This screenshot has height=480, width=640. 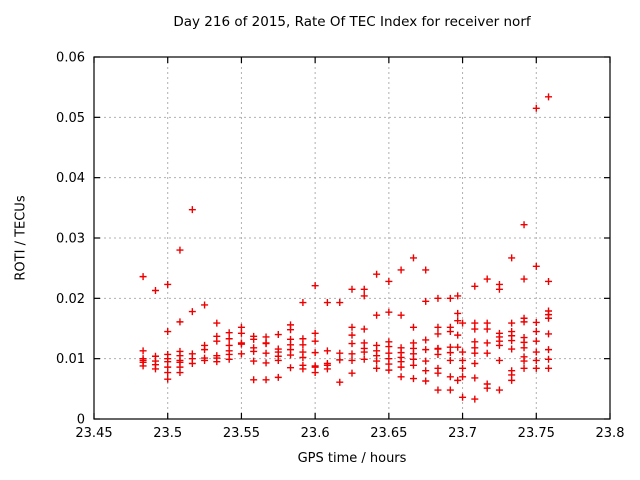 What do you see at coordinates (610, 433) in the screenshot?
I see `x-tick-label: 23.8` at bounding box center [610, 433].